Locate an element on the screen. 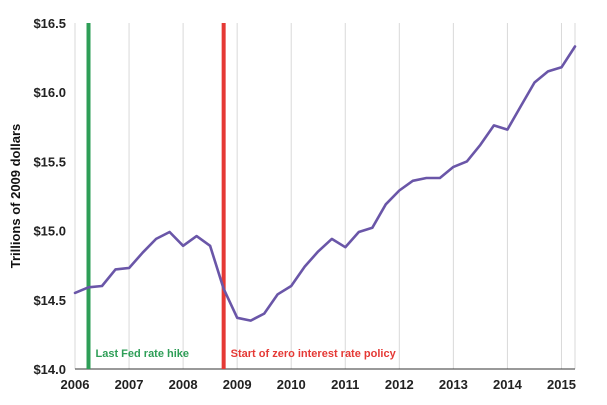 The height and width of the screenshot is (405, 607). y-tick-label: $14.5 is located at coordinates (49, 300).